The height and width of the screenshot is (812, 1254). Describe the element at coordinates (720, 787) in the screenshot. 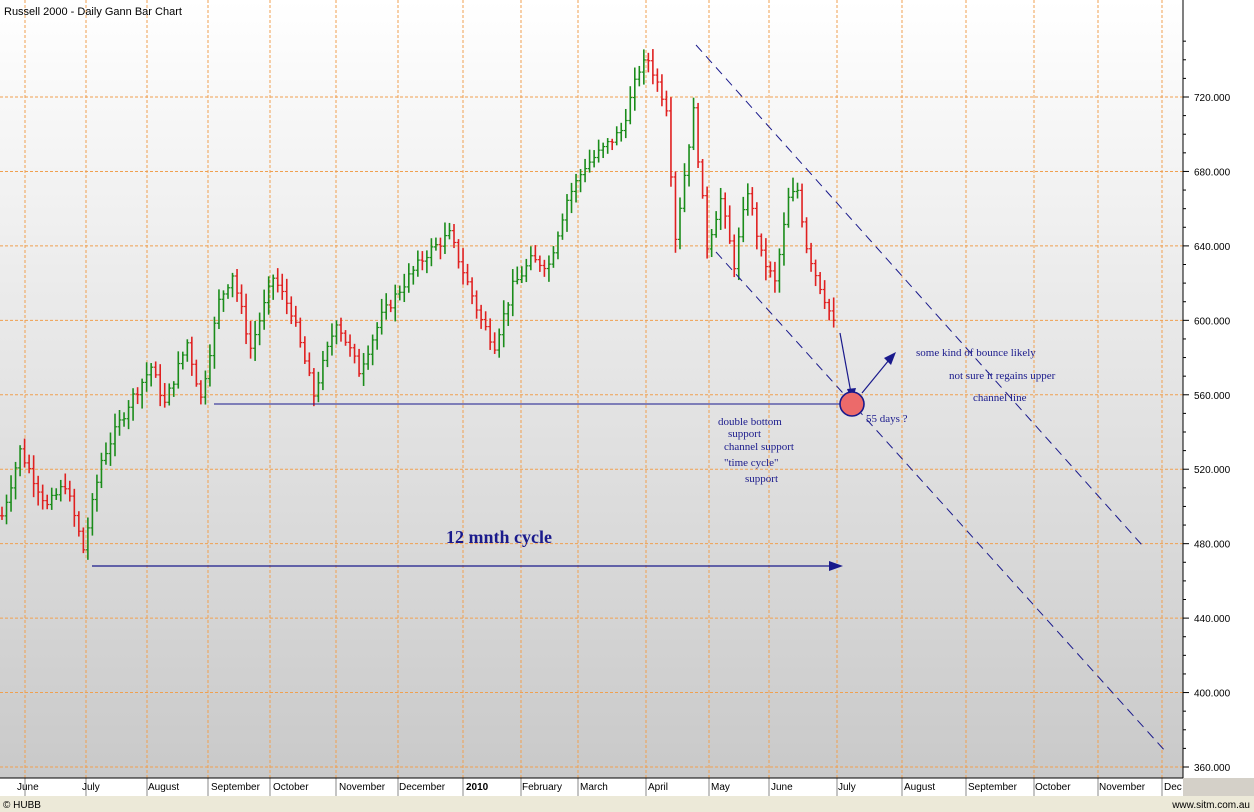

I see `x-tick-label: May` at that location.